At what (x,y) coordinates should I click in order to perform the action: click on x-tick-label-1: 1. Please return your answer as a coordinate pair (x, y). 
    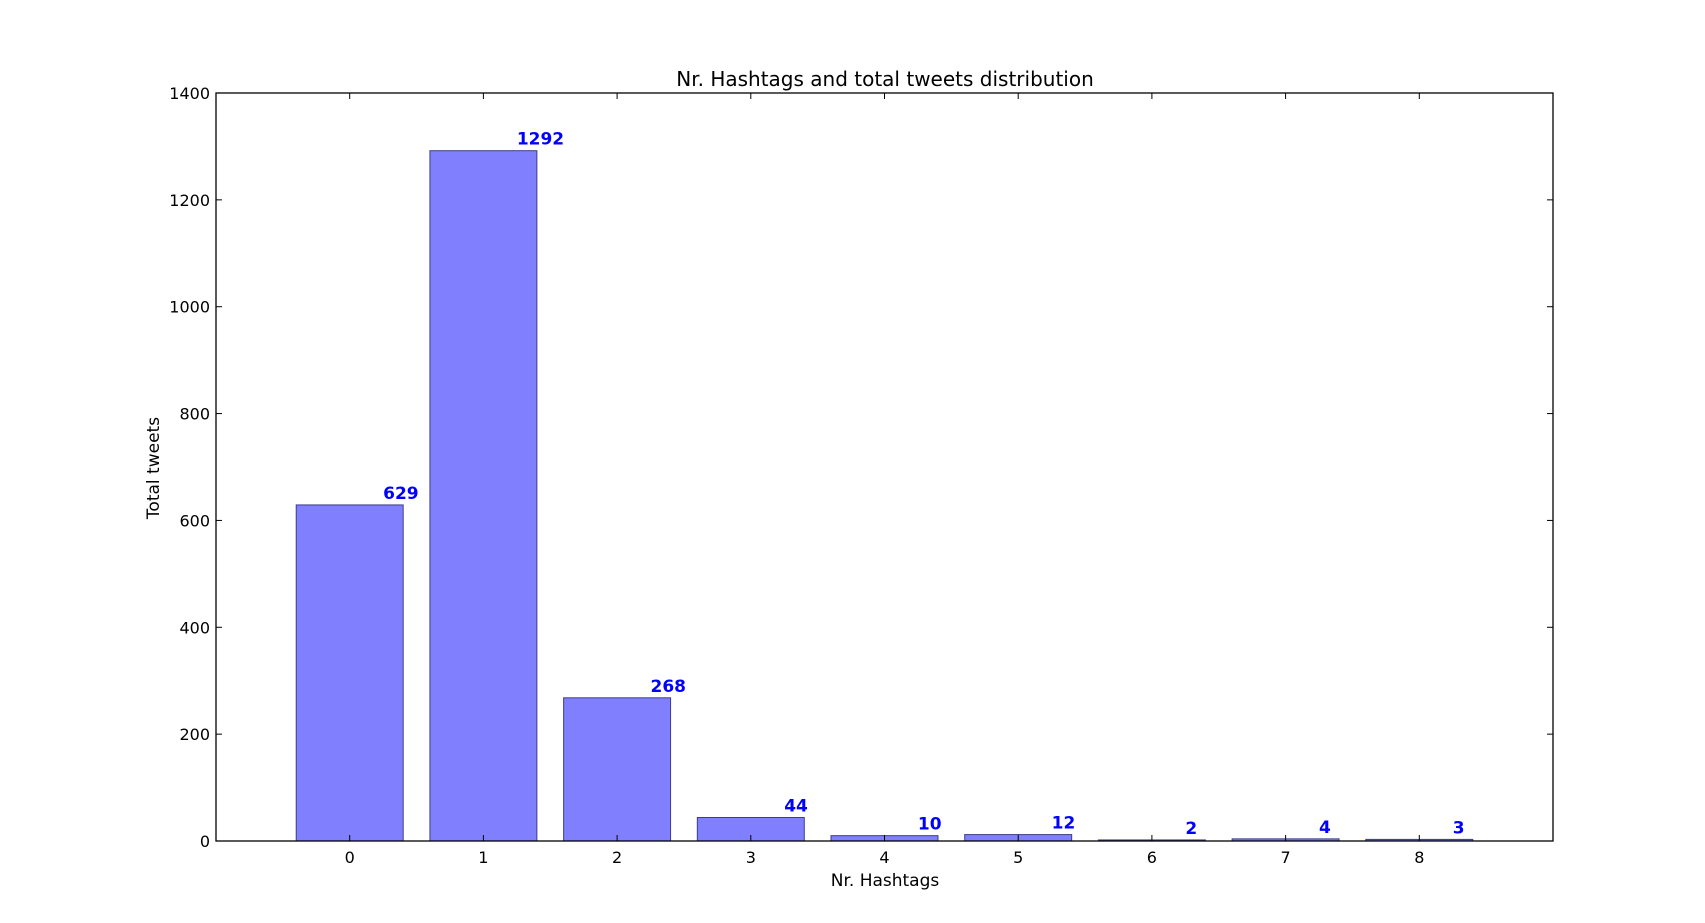
    Looking at the image, I should click on (483, 857).